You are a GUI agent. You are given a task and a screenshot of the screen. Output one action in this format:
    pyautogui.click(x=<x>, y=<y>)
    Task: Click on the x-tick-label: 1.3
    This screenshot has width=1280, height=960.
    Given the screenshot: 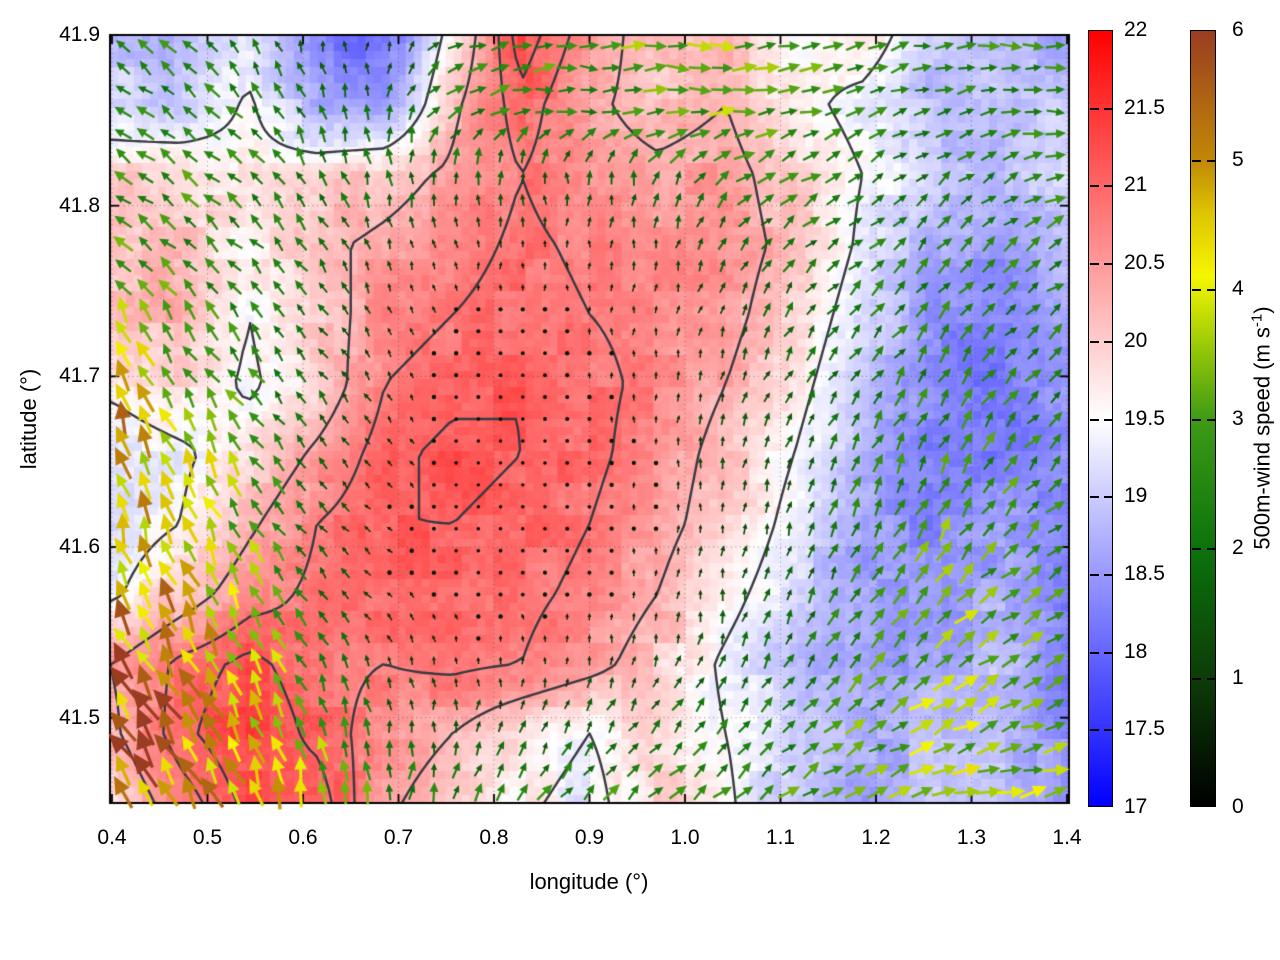 What is the action you would take?
    pyautogui.click(x=971, y=837)
    